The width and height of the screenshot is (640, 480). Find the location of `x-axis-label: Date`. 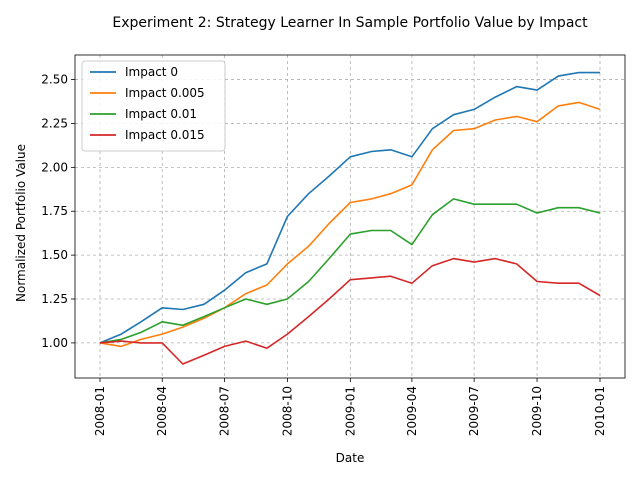

x-axis-label: Date is located at coordinates (350, 458).